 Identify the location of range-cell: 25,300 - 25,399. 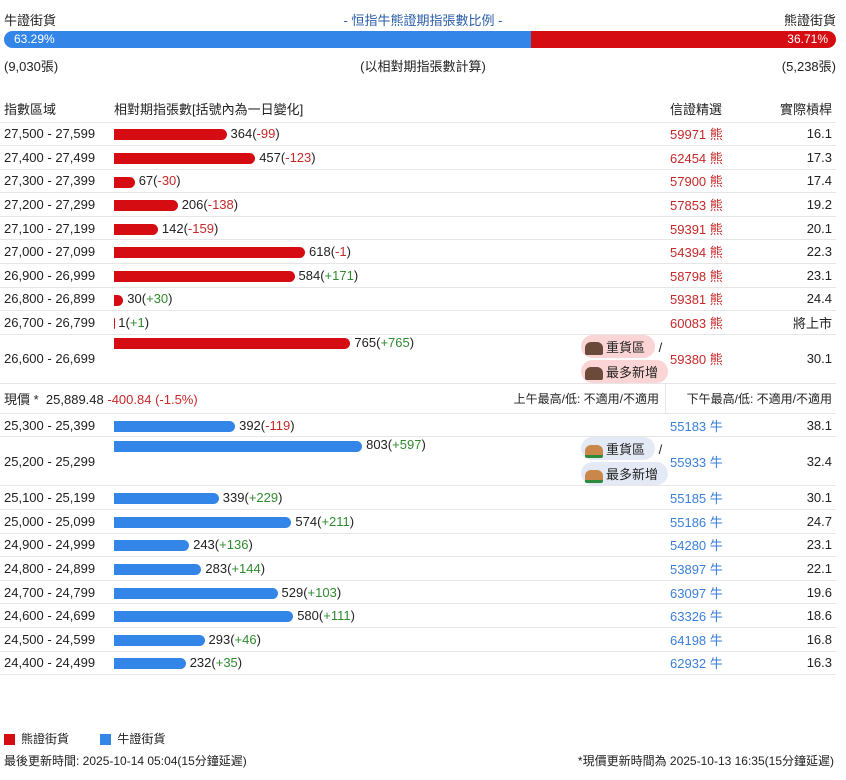
(55, 425).